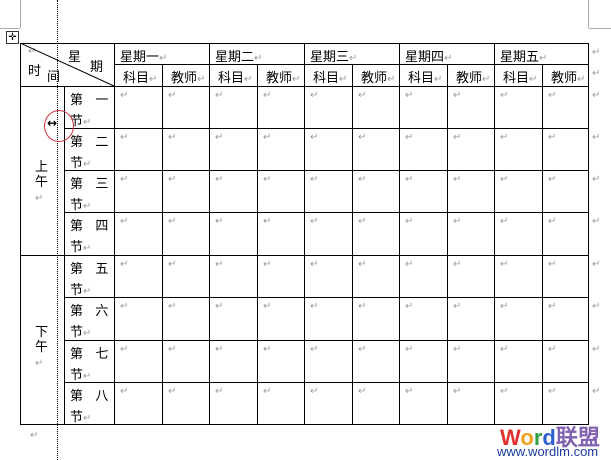 This screenshot has height=460, width=611. I want to click on period-label: 第 八, so click(89, 396).